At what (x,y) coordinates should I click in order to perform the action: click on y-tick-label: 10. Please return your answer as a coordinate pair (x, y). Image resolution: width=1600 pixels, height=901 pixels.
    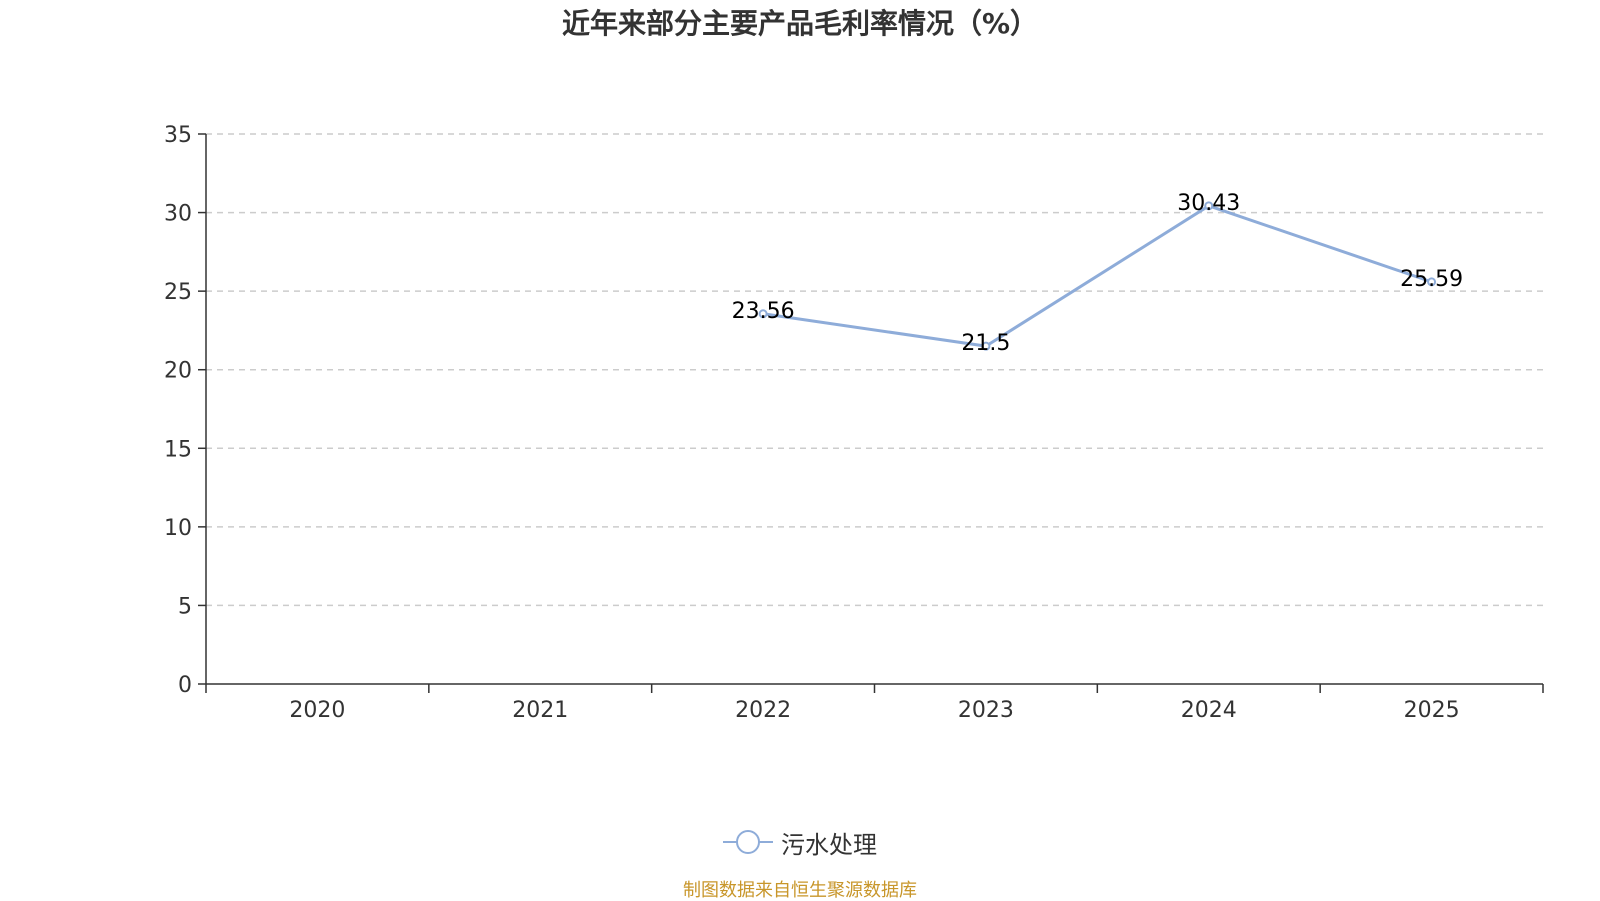
    Looking at the image, I should click on (178, 528).